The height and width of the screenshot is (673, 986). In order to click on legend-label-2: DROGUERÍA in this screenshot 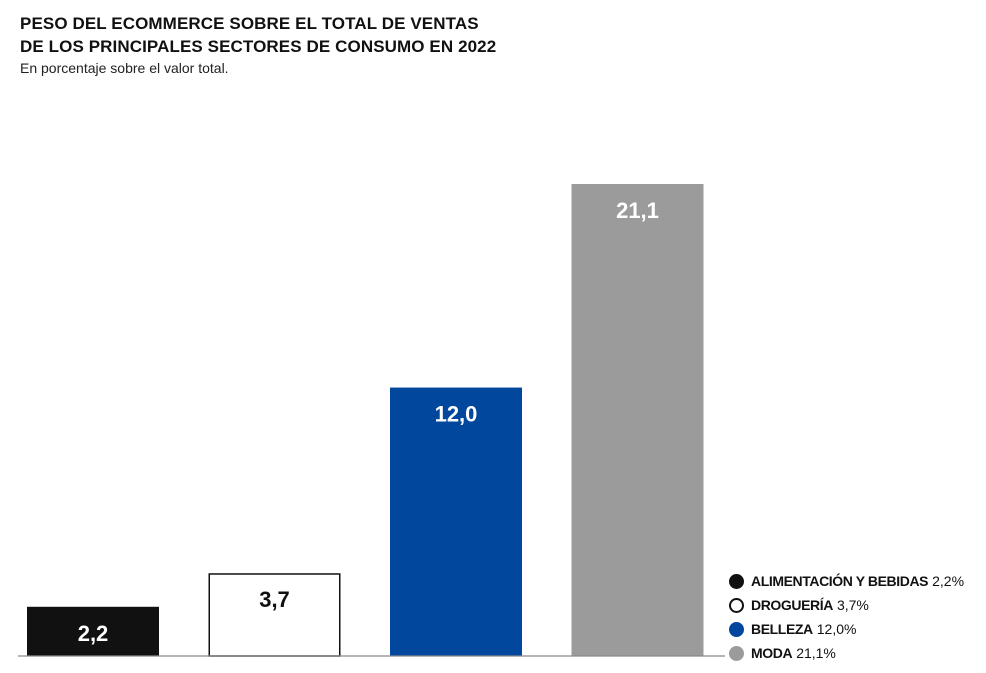, I will do `click(792, 605)`.